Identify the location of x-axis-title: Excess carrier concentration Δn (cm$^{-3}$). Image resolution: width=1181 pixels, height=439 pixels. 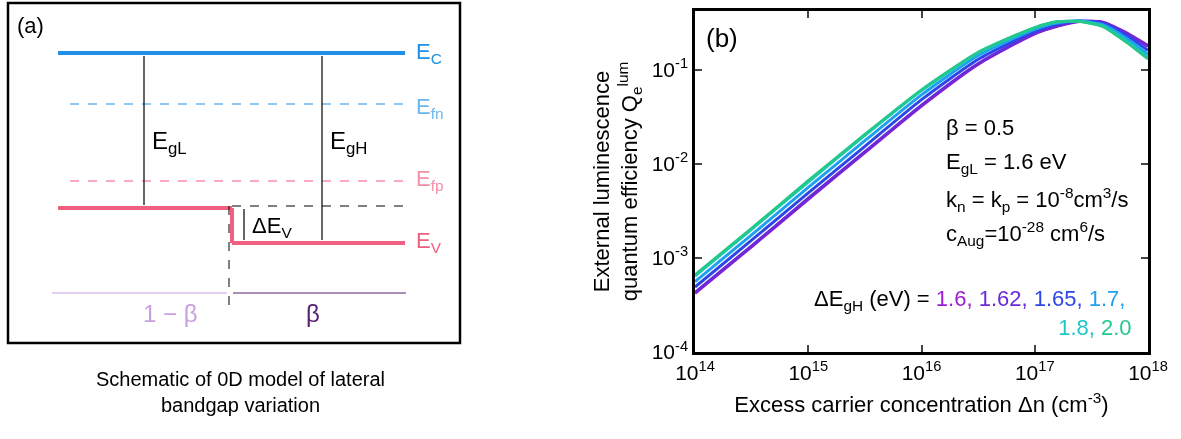
(921, 402).